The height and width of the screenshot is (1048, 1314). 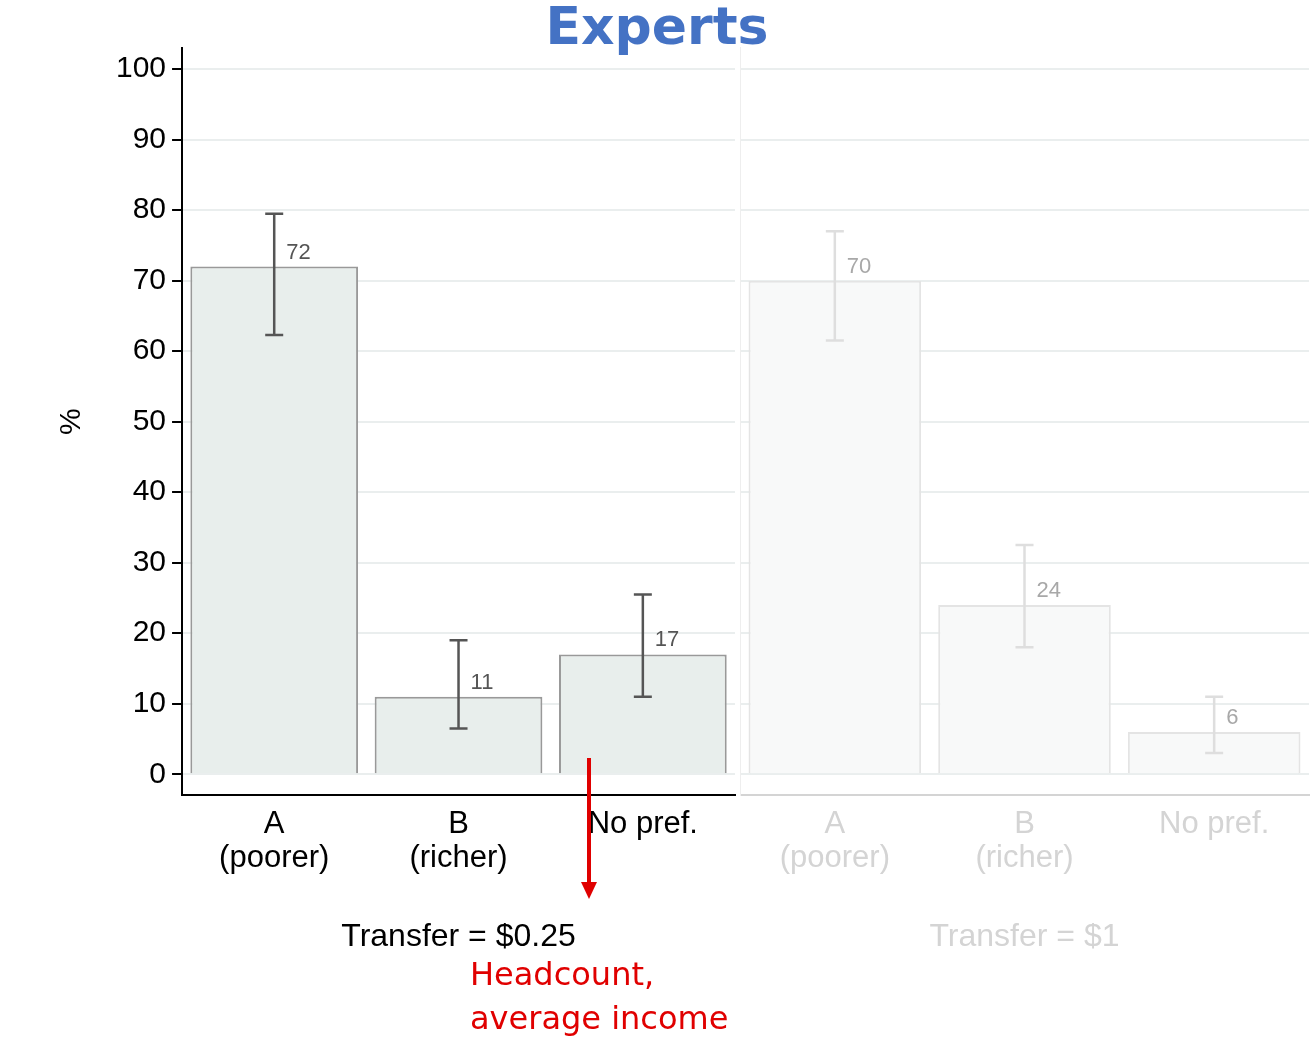 I want to click on y-tick-label: 10, so click(x=149, y=701).